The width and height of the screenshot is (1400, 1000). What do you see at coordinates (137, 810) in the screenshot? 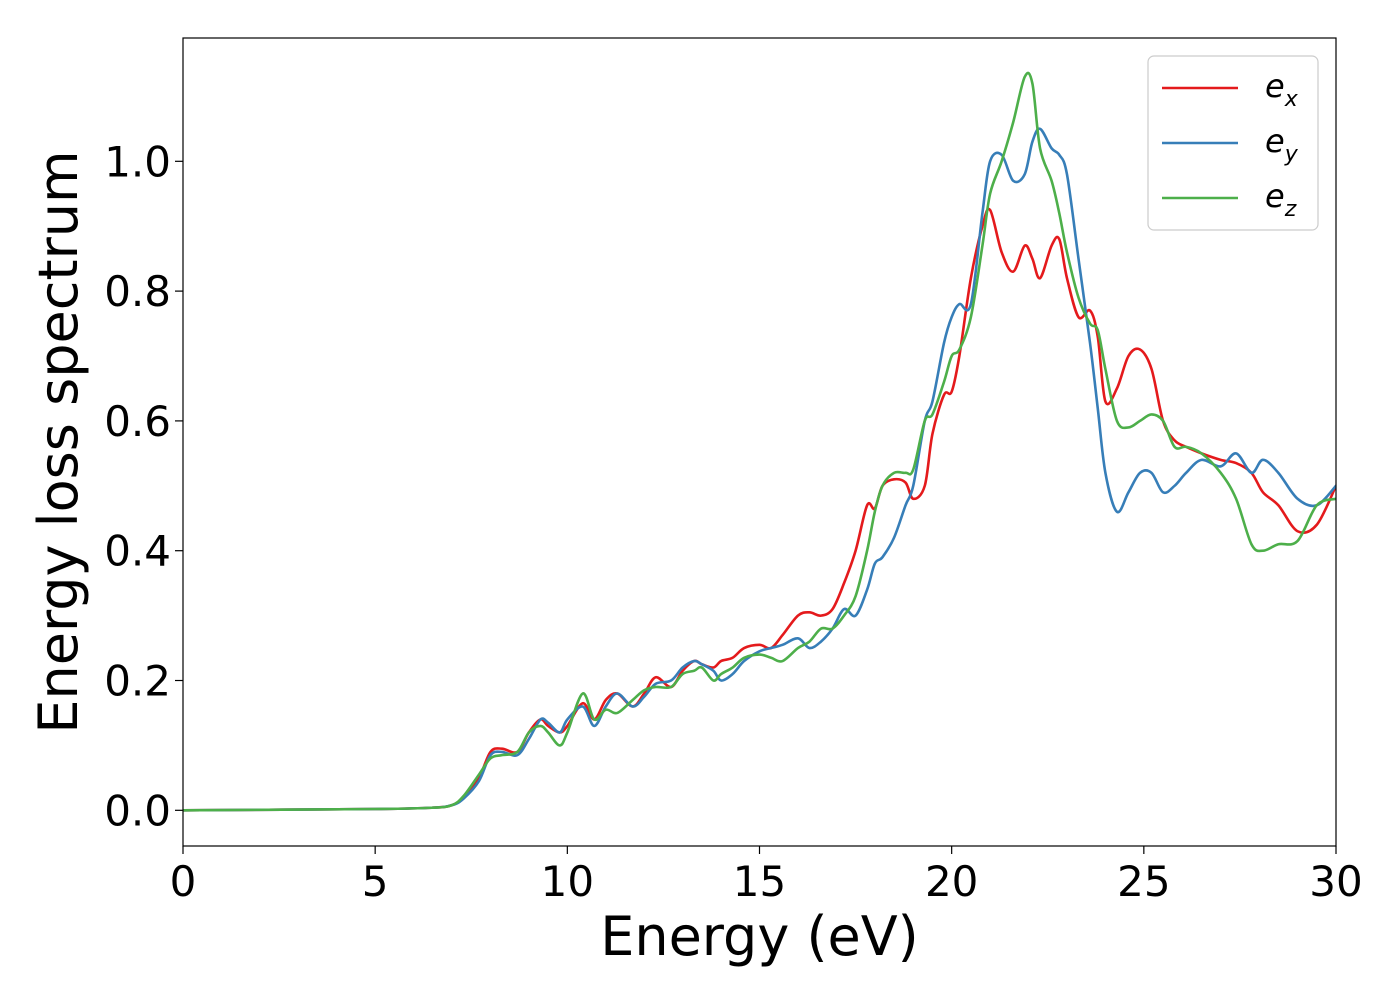
I see `y-tick-label: 0.0` at bounding box center [137, 810].